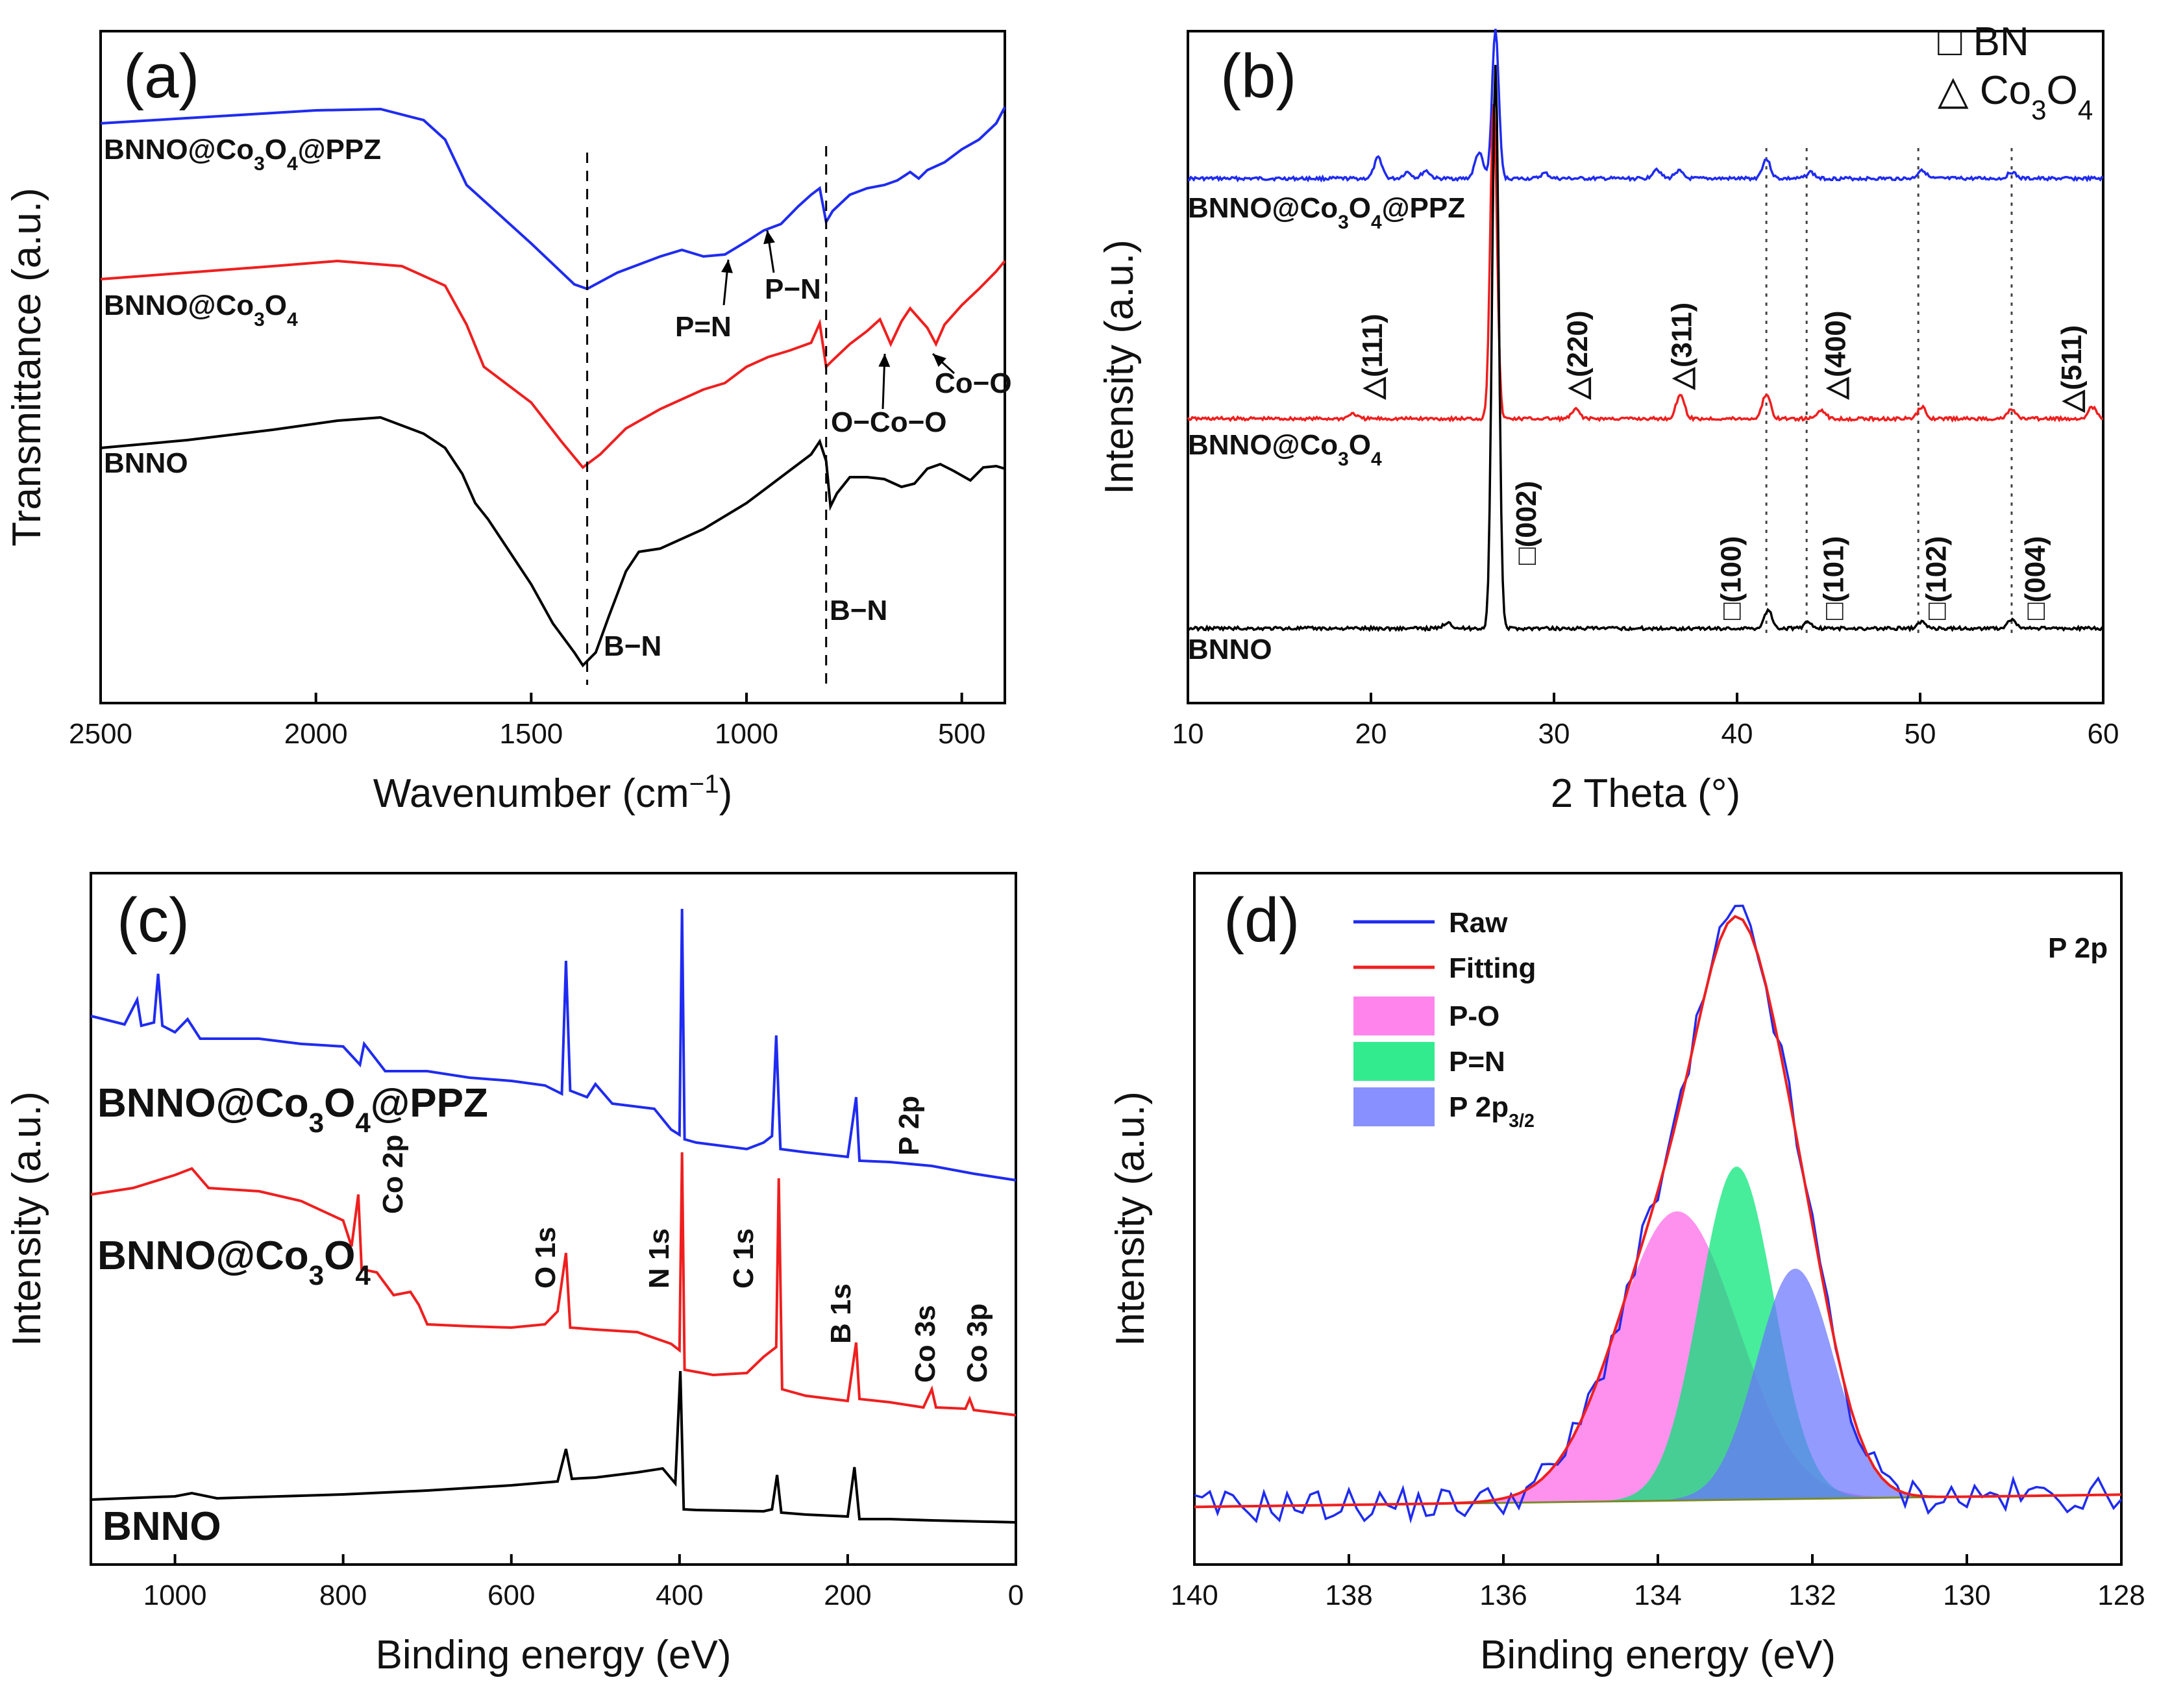 Image resolution: width=2159 pixels, height=1708 pixels. What do you see at coordinates (1682, 346) in the screenshot?
I see `hkl-co-label: △(311)` at bounding box center [1682, 346].